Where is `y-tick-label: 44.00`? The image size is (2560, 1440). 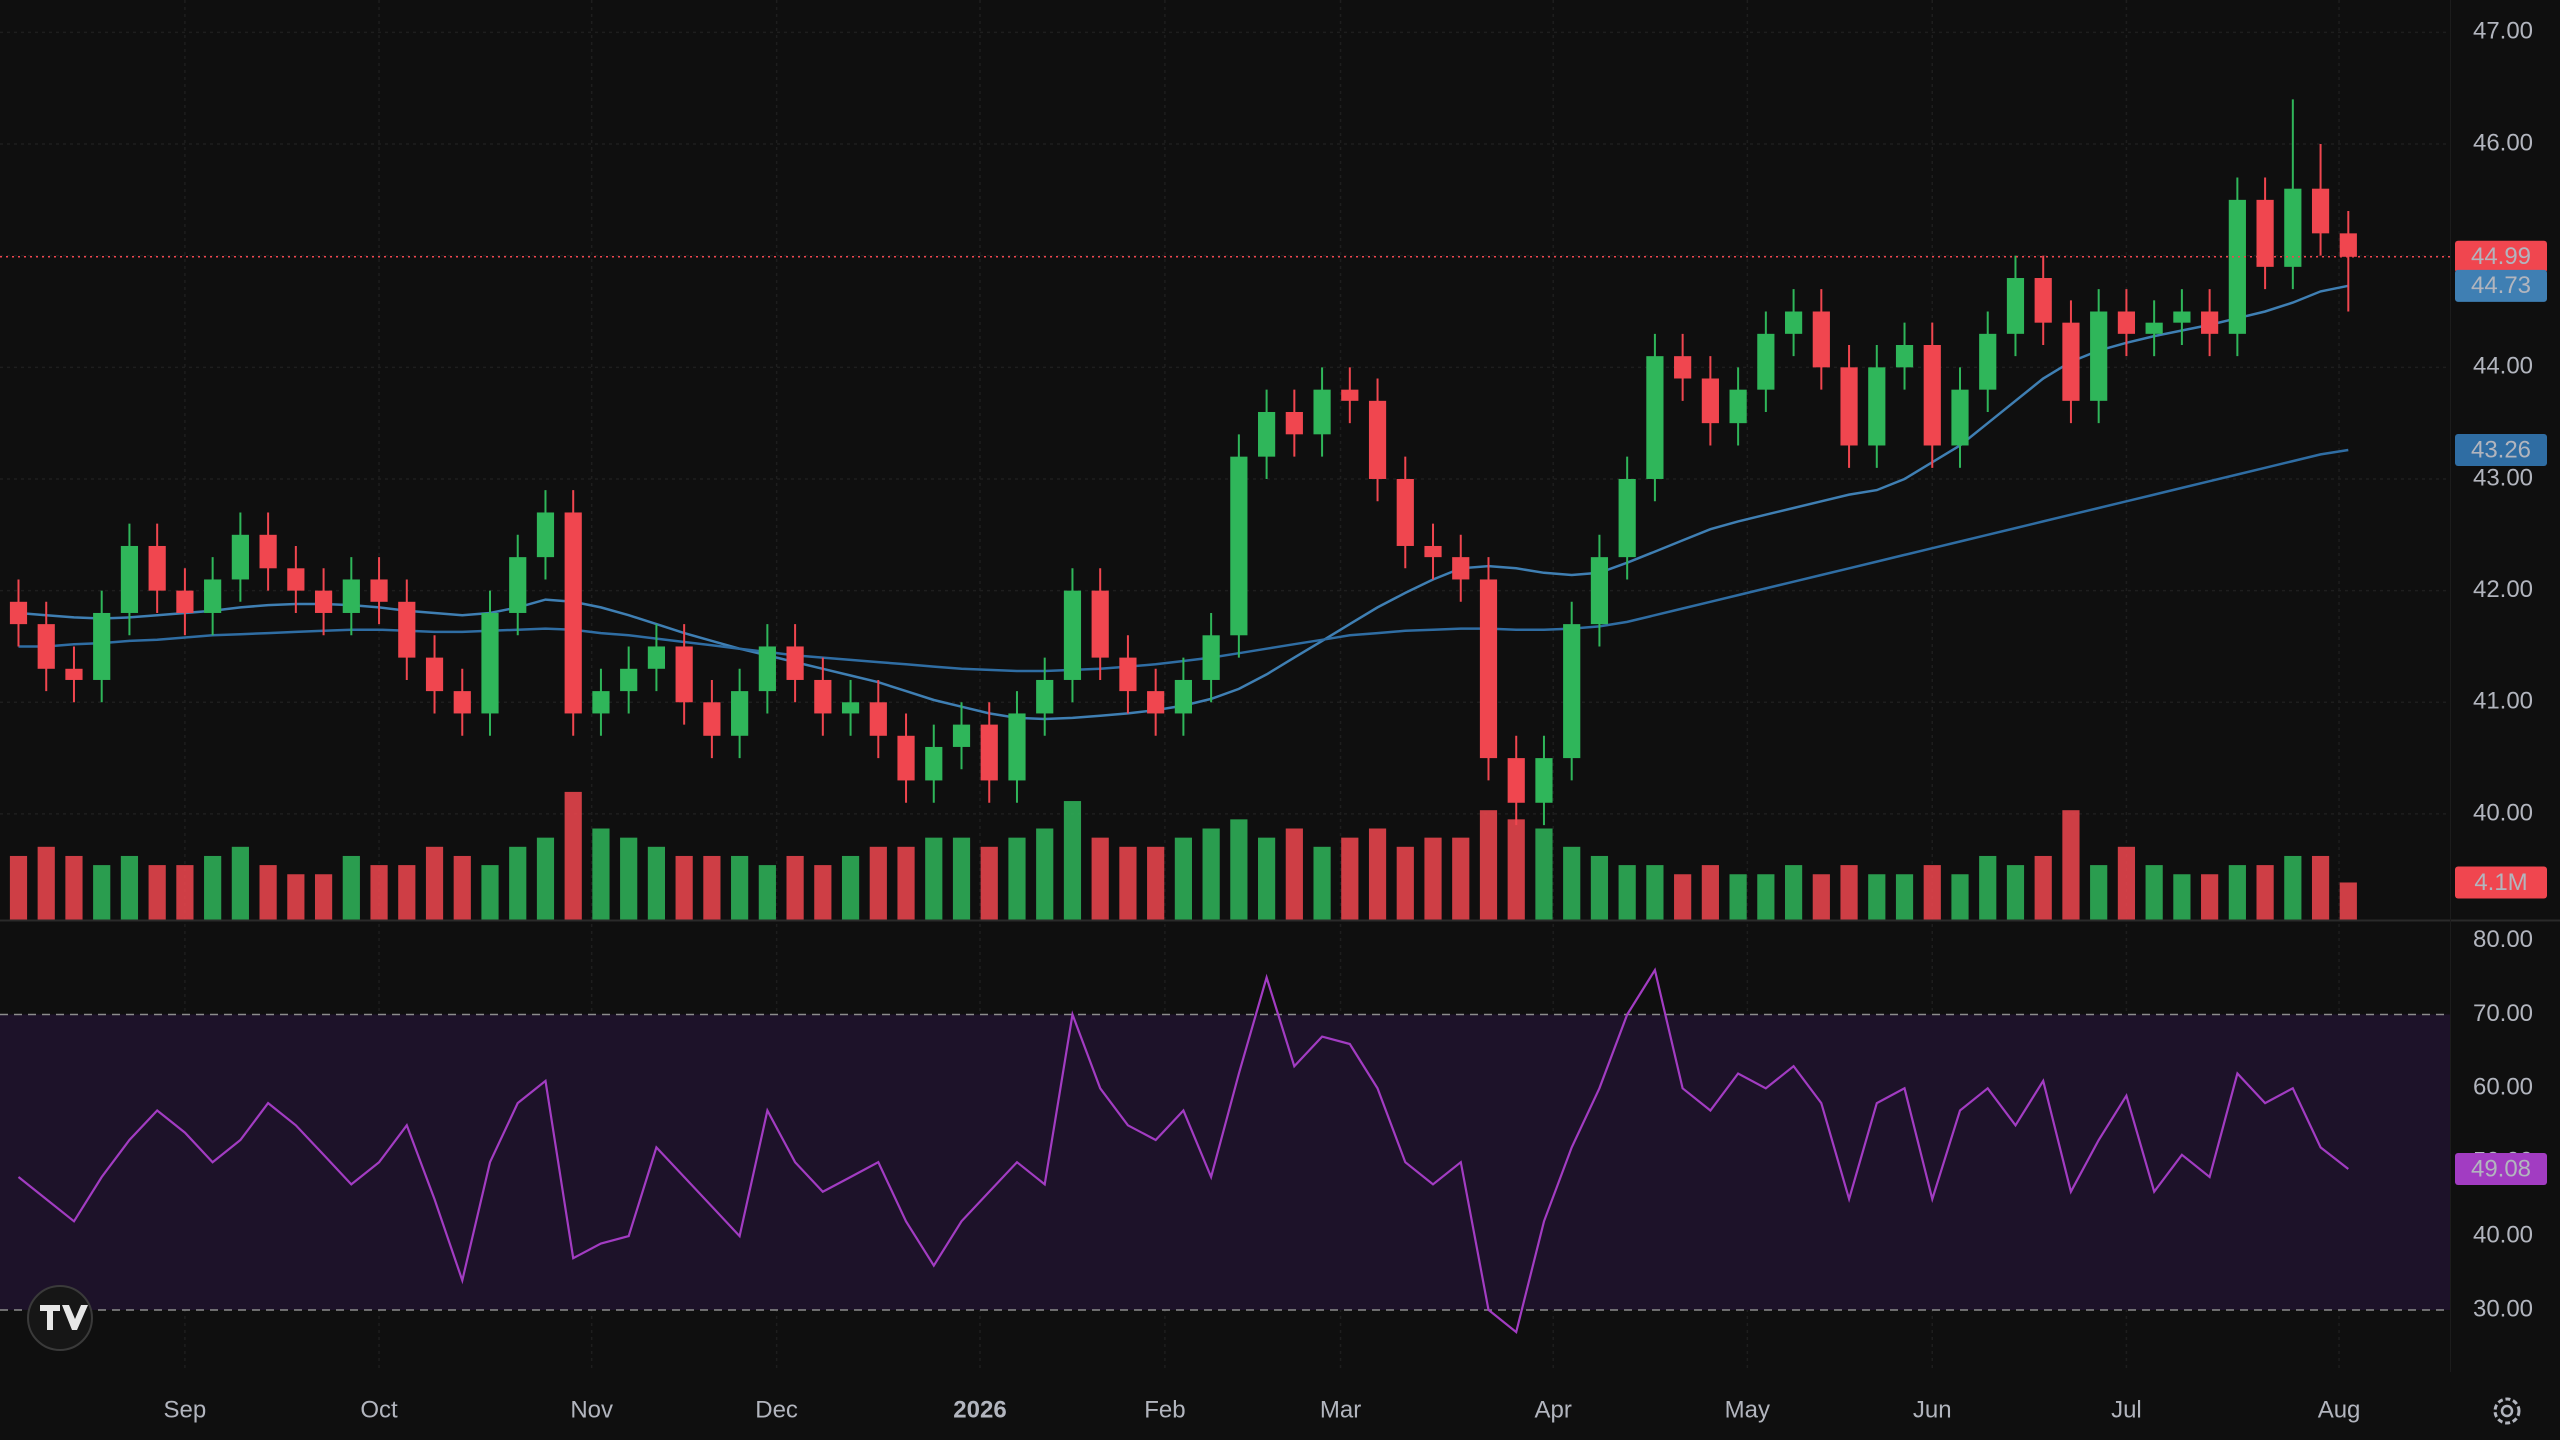
y-tick-label: 44.00 is located at coordinates (2503, 366).